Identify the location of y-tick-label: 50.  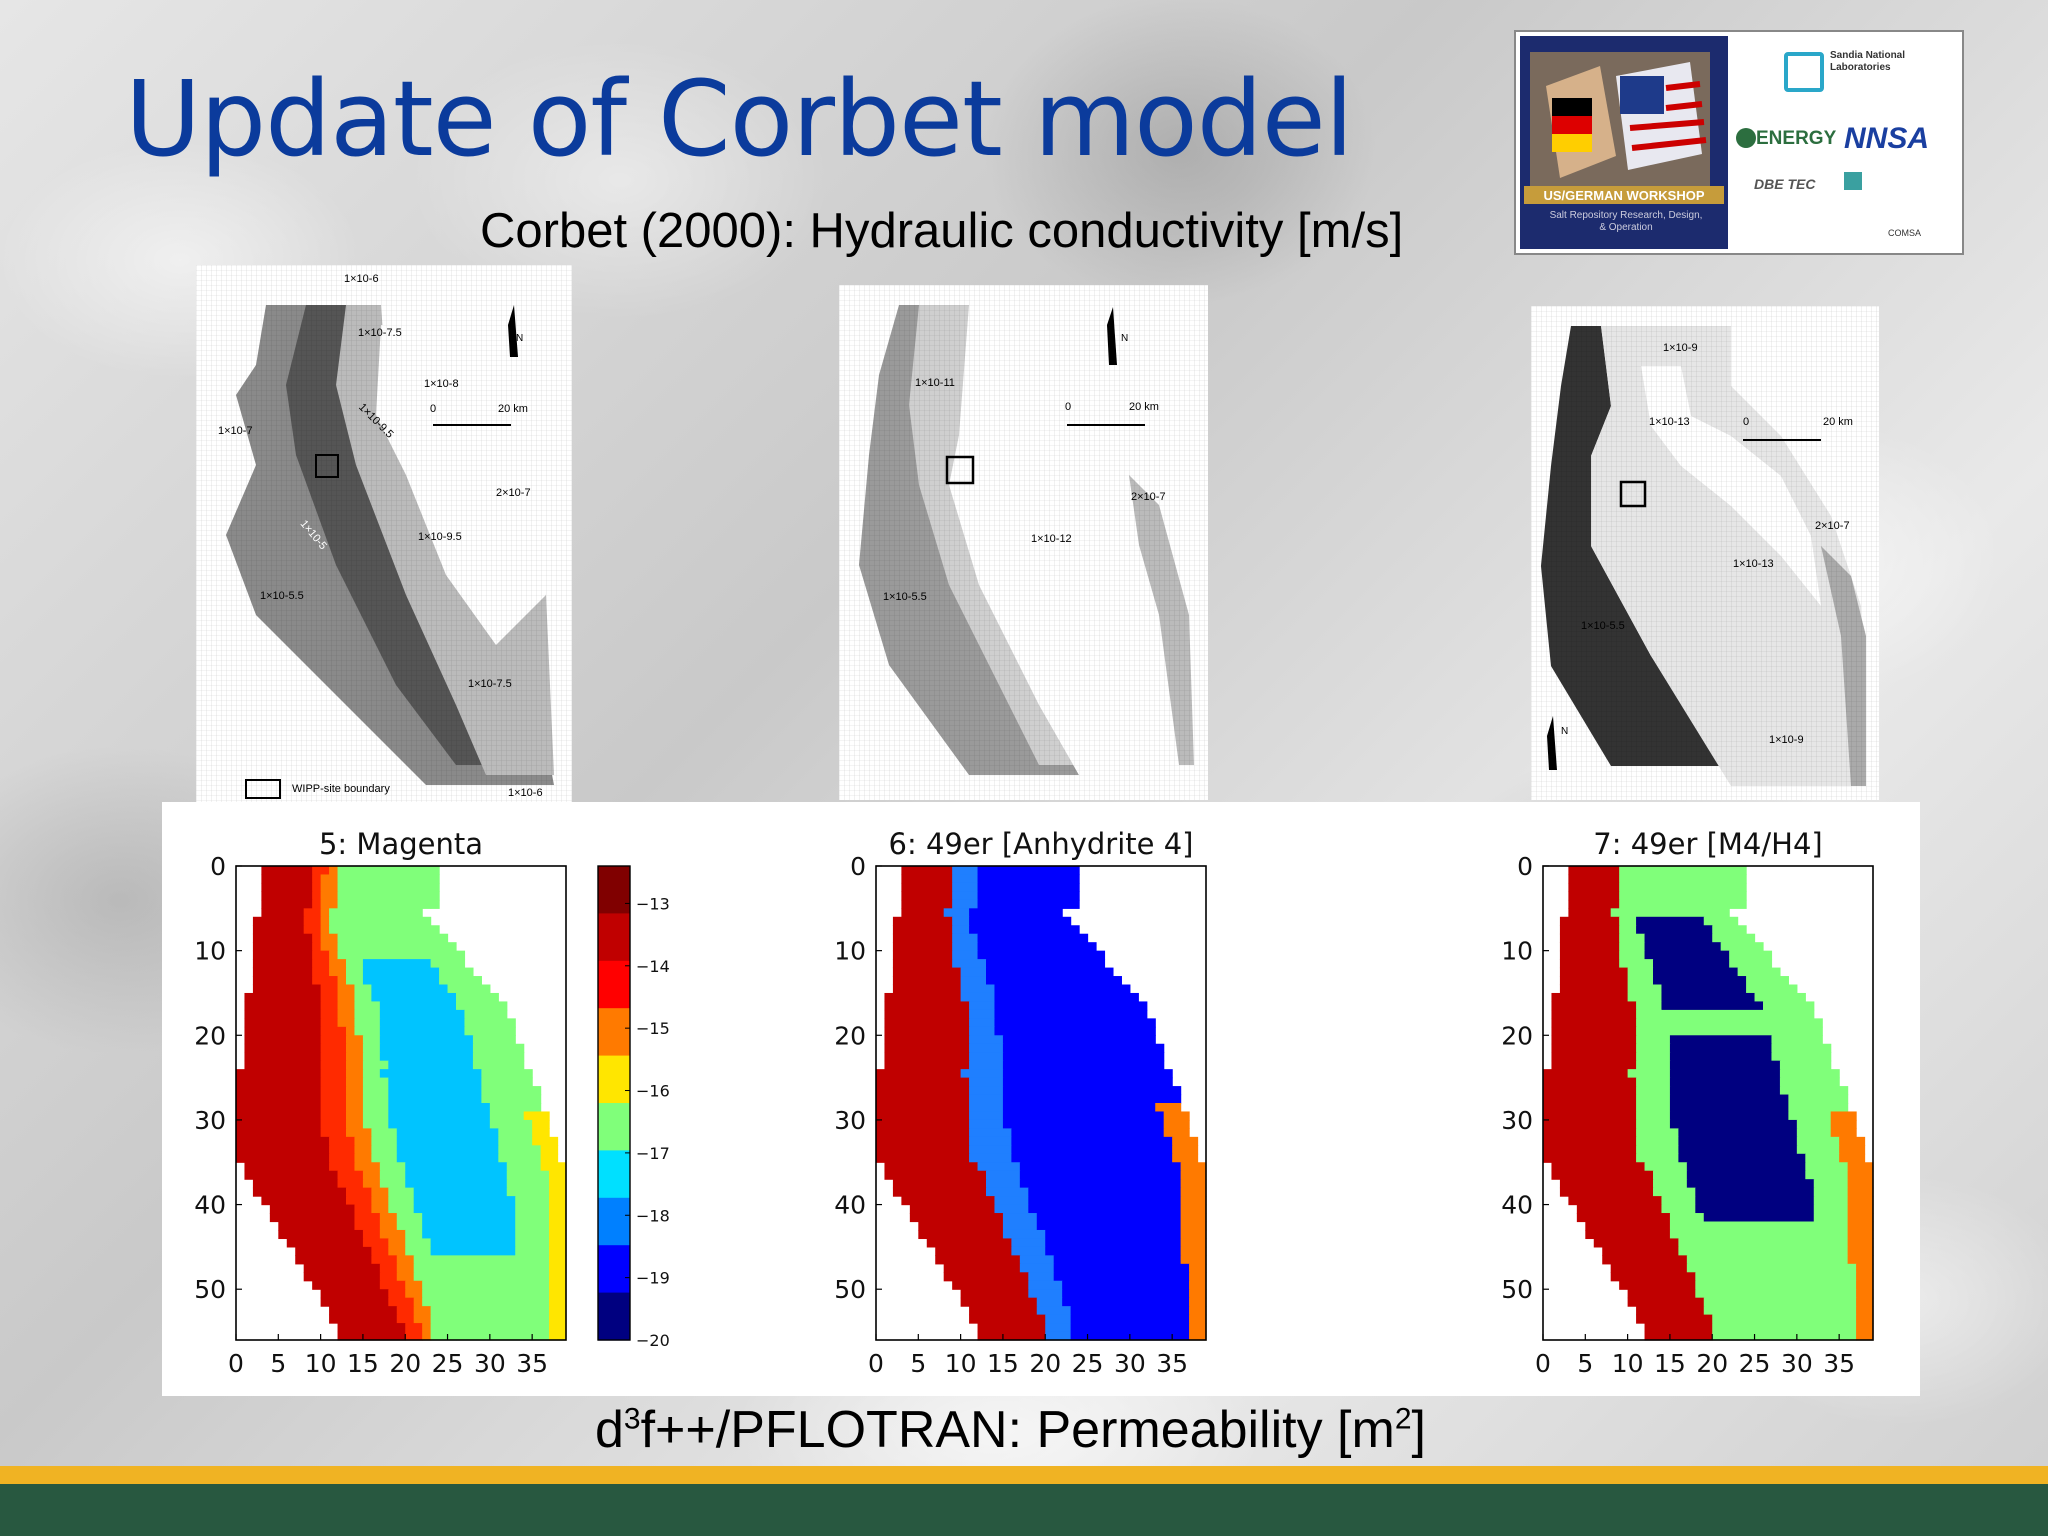
(1517, 1289).